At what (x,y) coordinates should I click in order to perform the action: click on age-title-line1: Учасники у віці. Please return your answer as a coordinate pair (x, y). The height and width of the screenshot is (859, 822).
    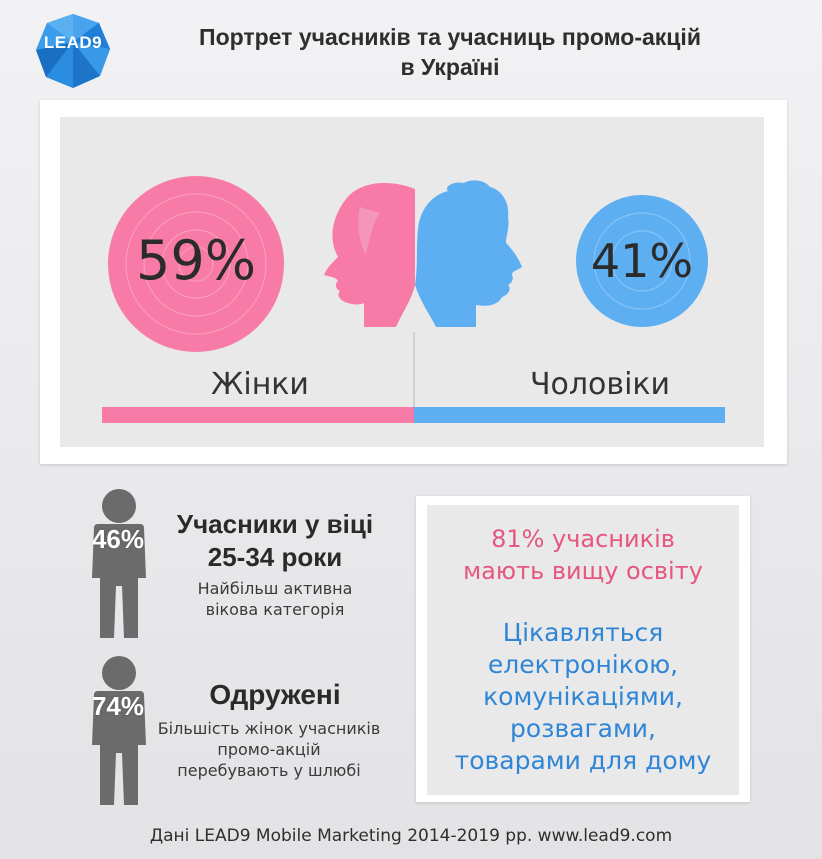
    Looking at the image, I should click on (275, 524).